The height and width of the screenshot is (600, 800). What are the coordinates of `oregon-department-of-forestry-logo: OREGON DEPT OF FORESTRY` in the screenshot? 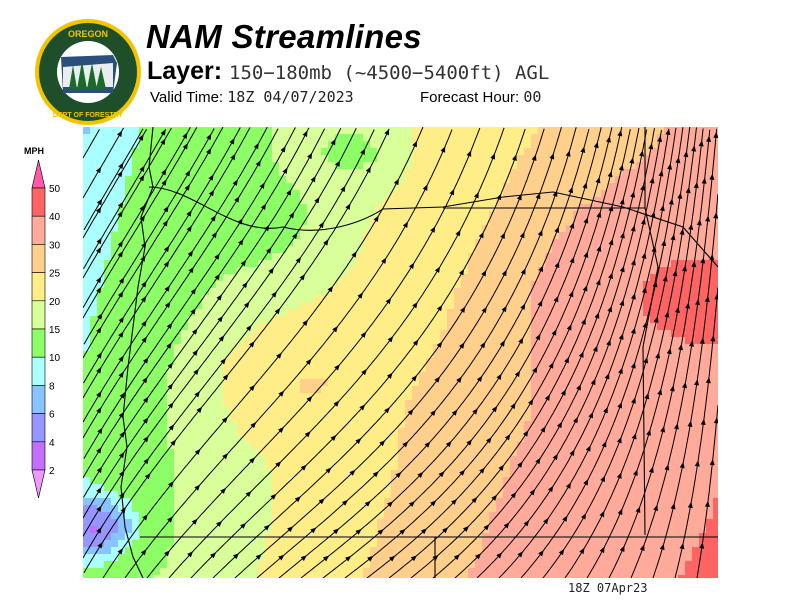 It's located at (88, 72).